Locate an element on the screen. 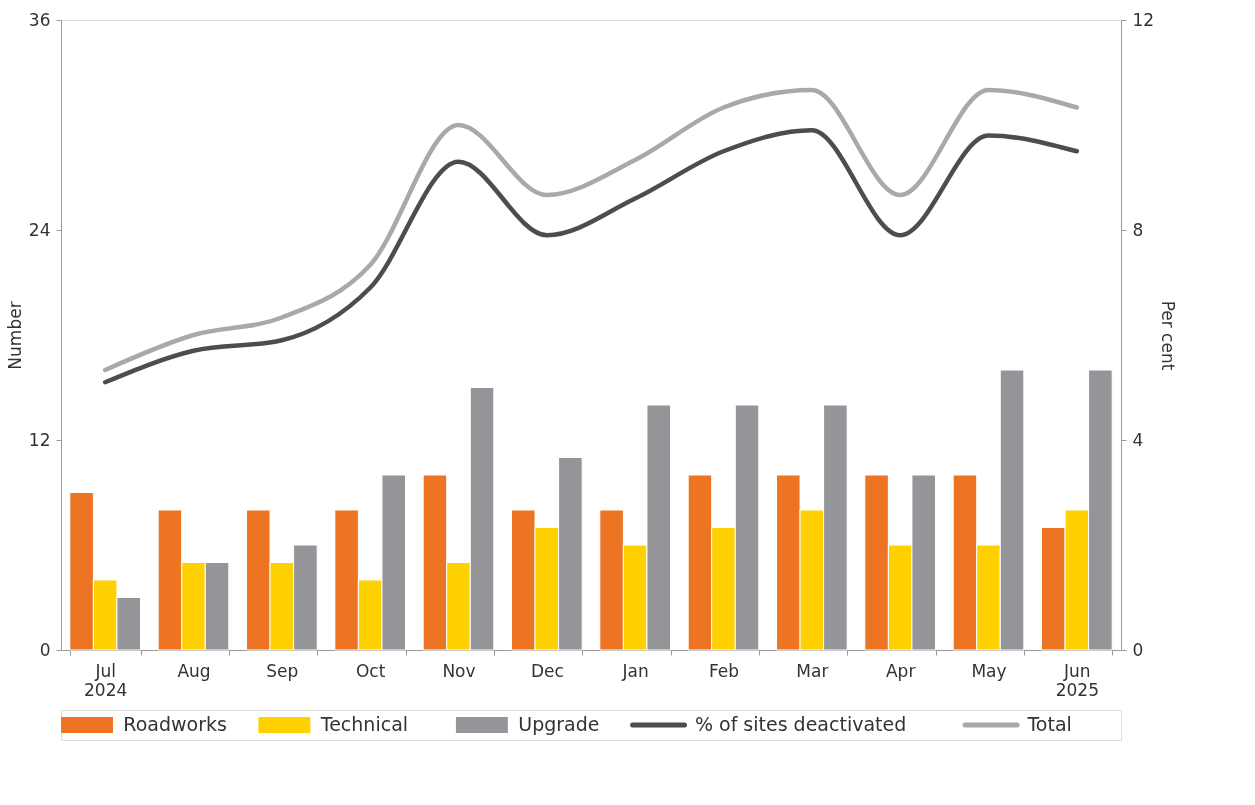  legend-label: Technical is located at coordinates (364, 724).